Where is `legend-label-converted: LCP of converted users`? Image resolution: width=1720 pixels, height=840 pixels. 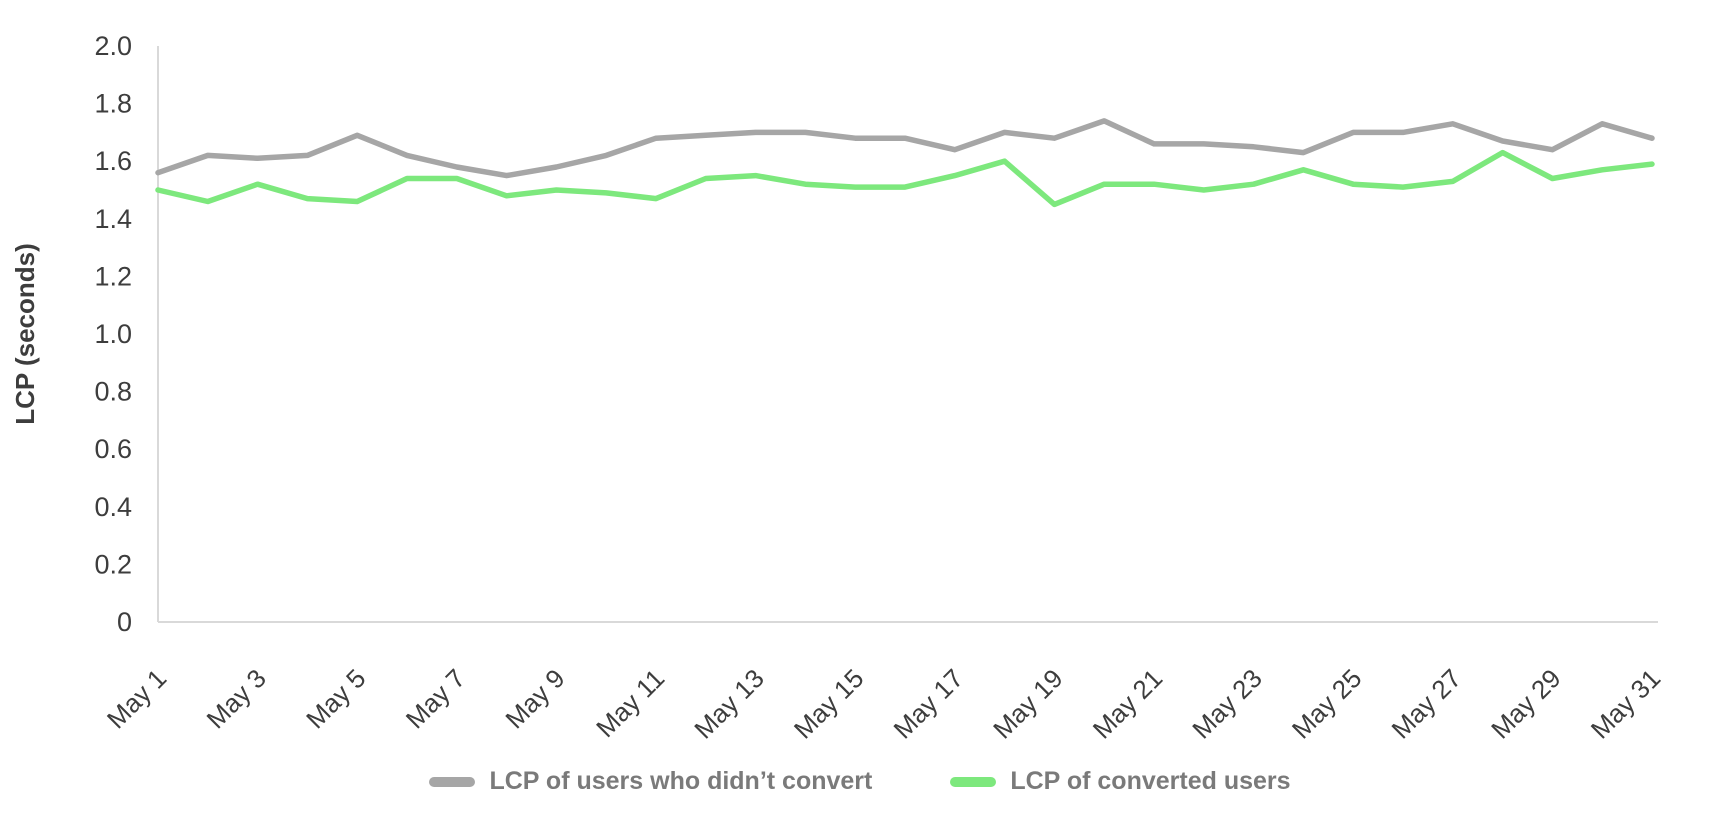 legend-label-converted: LCP of converted users is located at coordinates (1150, 781).